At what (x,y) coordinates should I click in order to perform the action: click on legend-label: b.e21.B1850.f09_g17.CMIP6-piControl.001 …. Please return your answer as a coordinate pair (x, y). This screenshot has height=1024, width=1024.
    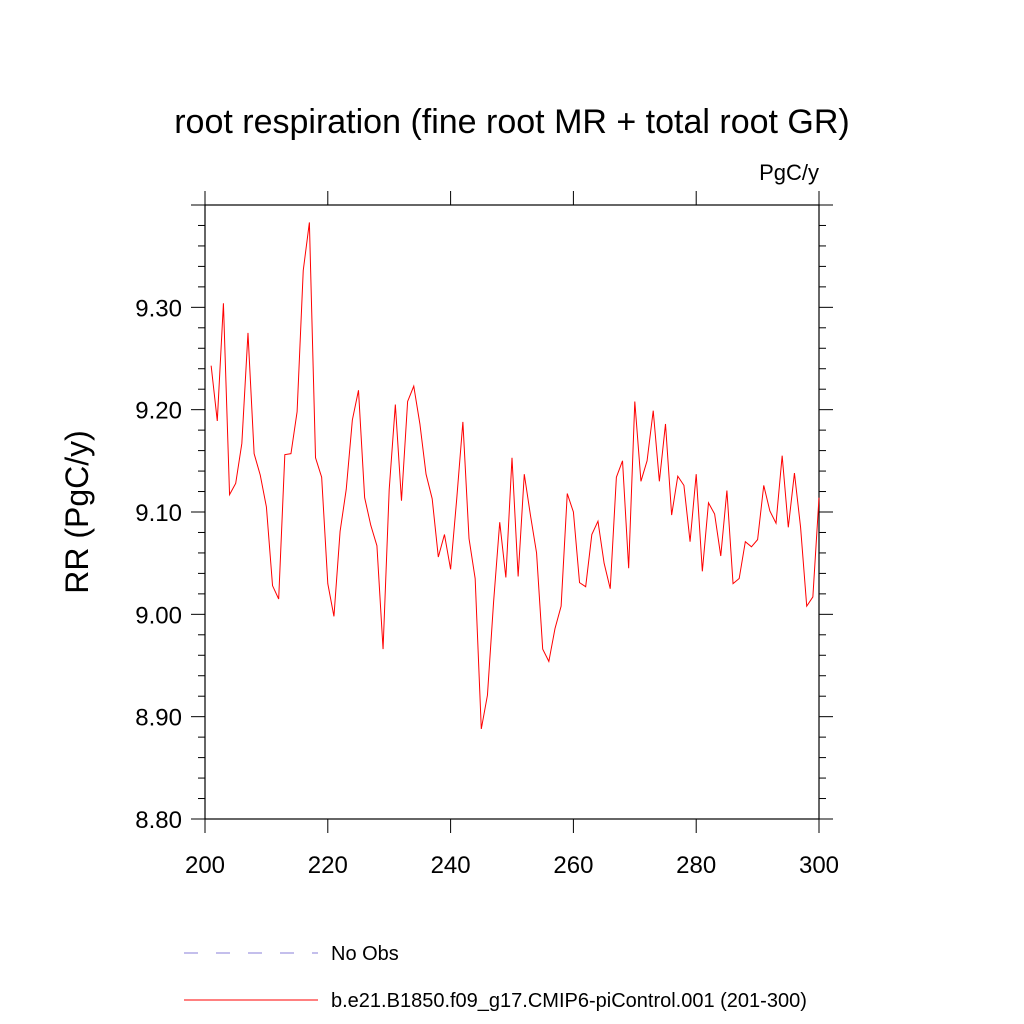
    Looking at the image, I should click on (569, 1001).